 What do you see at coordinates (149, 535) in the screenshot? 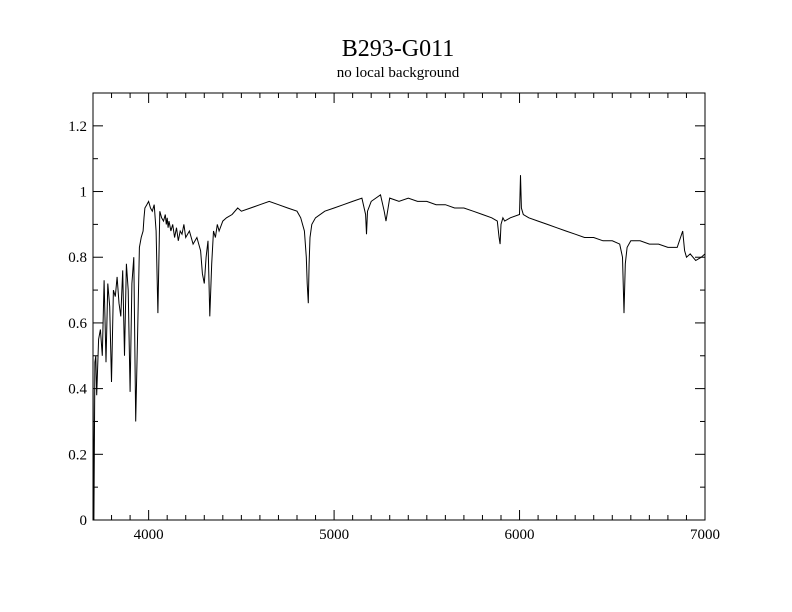
I see `x-tick-label: 4000` at bounding box center [149, 535].